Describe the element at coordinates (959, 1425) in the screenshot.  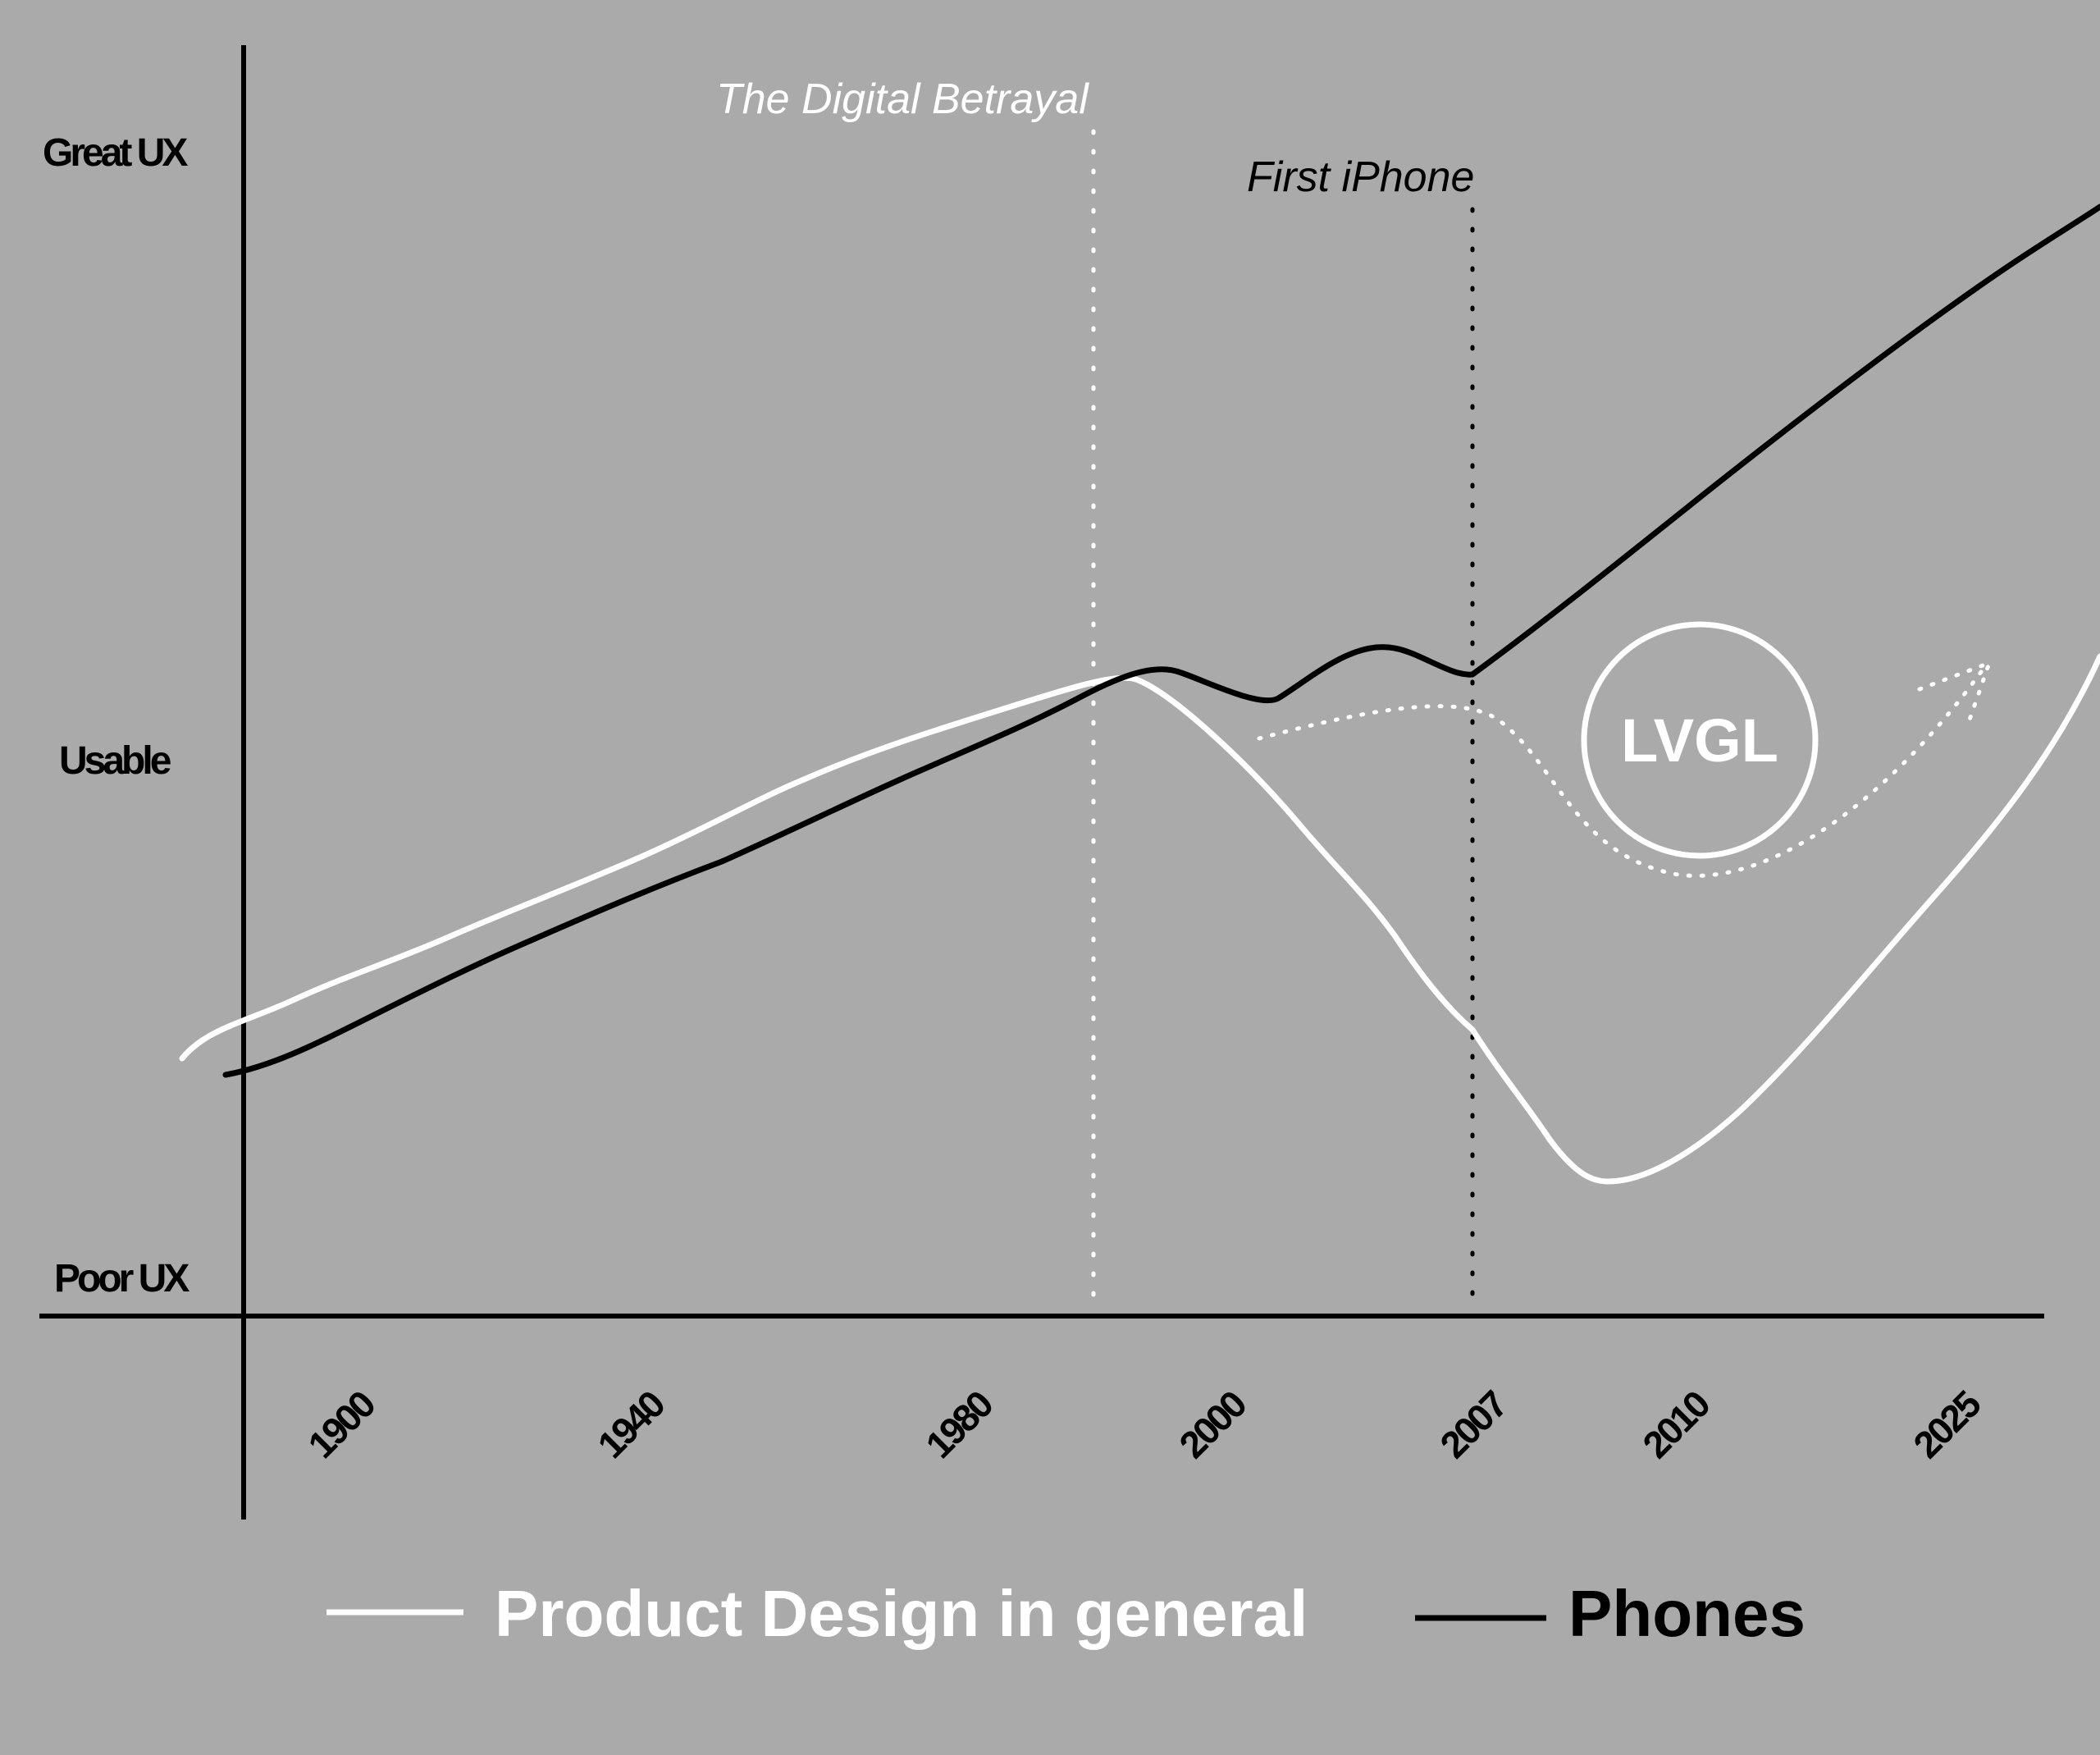
I see `x-tick-1980: 1980` at that location.